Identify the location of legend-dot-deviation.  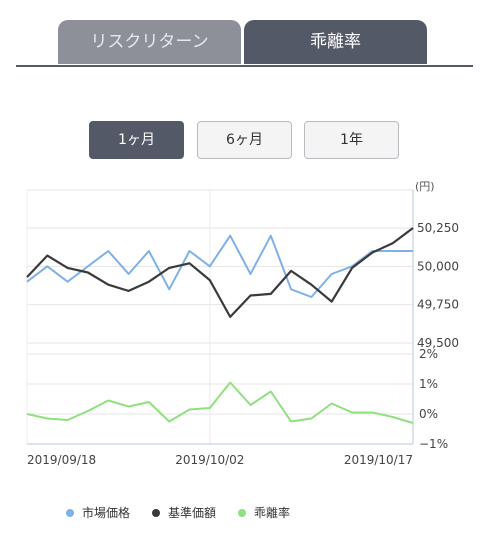
(242, 512).